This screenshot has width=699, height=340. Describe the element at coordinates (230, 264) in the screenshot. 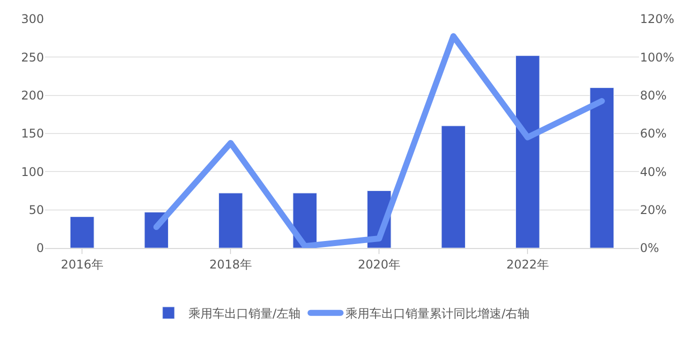

I see `x-tick-label: 2018年` at that location.